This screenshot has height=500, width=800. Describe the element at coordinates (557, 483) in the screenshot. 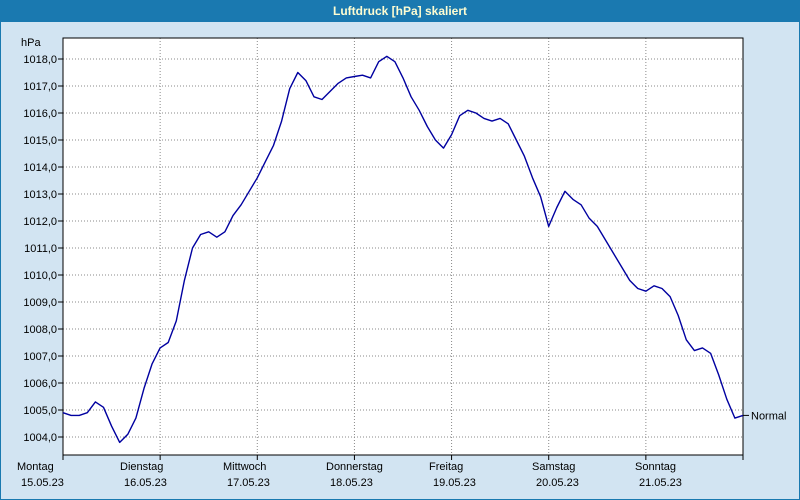

I see `x-date-label: 20.05.23` at that location.